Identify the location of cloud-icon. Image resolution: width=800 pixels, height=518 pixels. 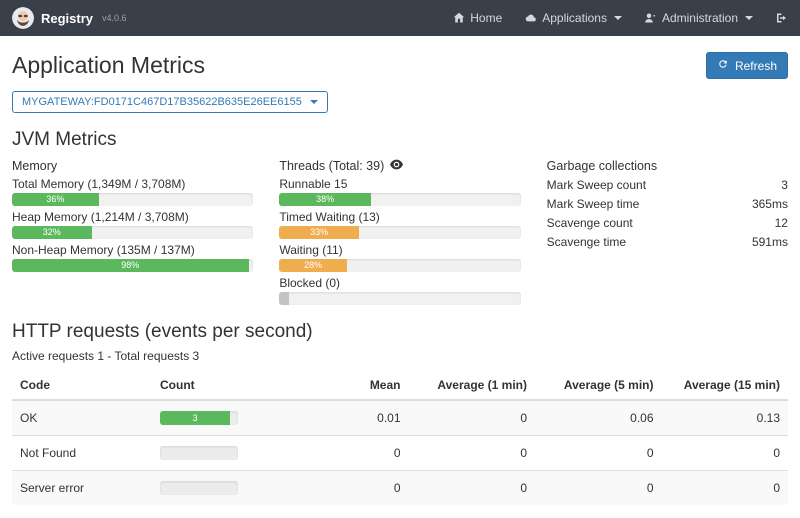
(530, 18).